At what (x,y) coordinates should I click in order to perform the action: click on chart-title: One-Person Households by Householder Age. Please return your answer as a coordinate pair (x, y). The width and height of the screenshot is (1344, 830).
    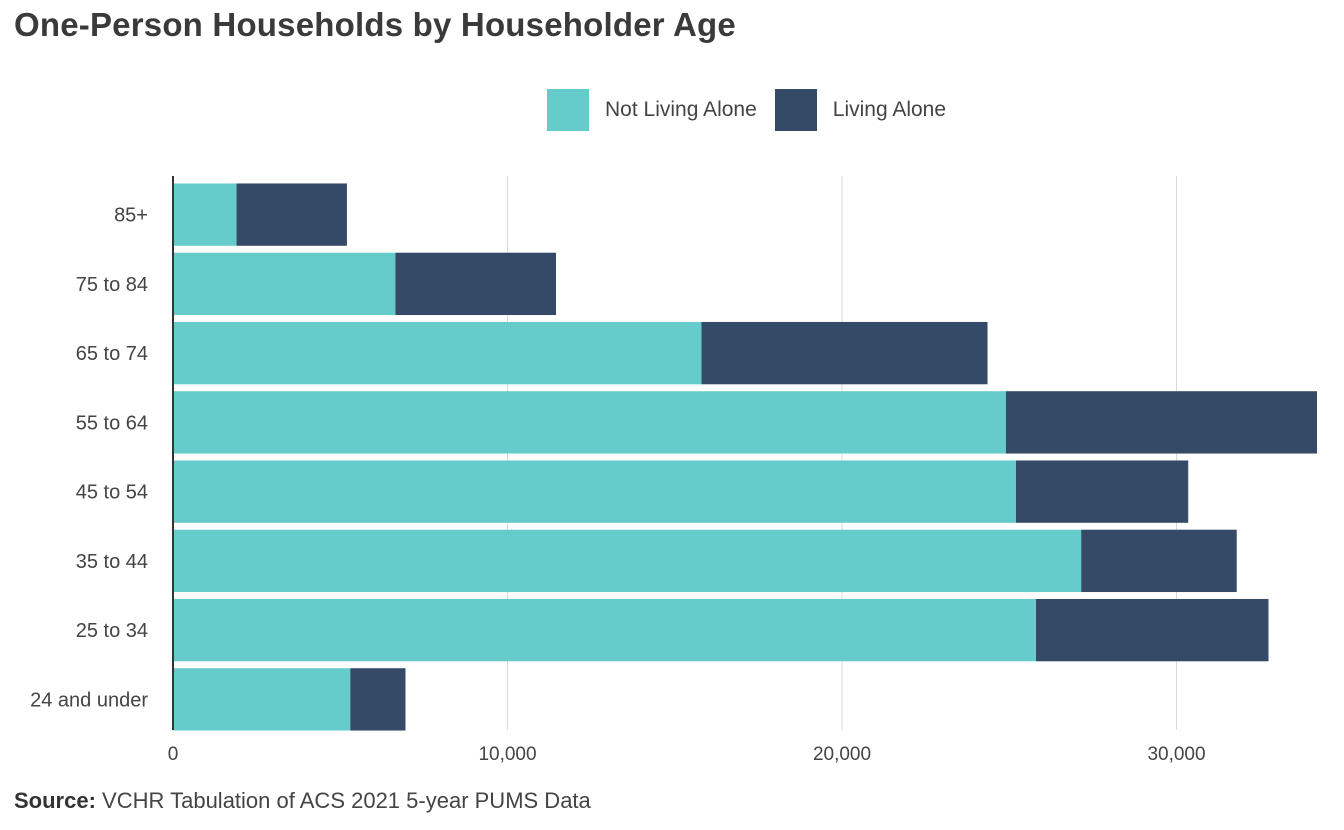
    Looking at the image, I should click on (375, 24).